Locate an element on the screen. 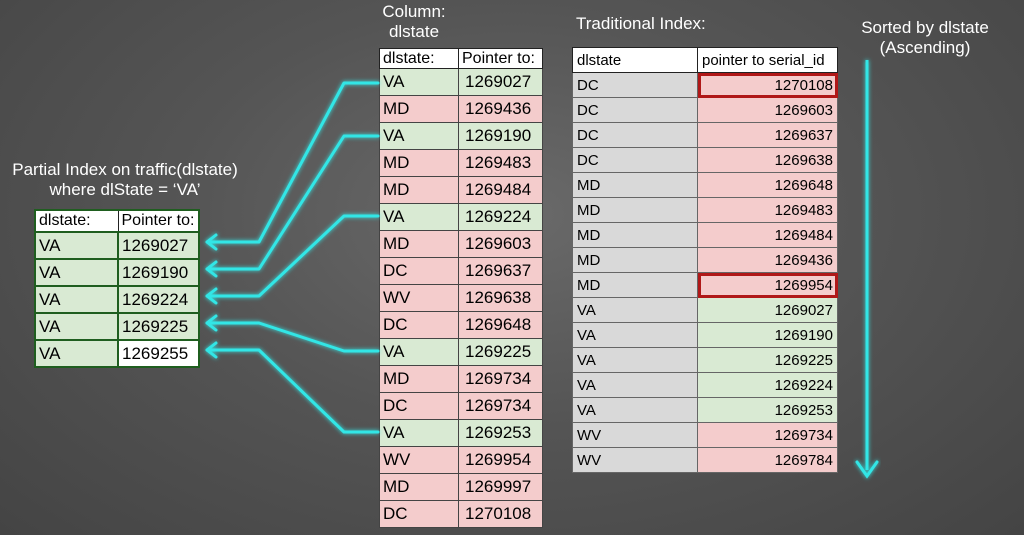 The width and height of the screenshot is (1024, 535). trad-table-row: DC 1269603 is located at coordinates (705, 110).